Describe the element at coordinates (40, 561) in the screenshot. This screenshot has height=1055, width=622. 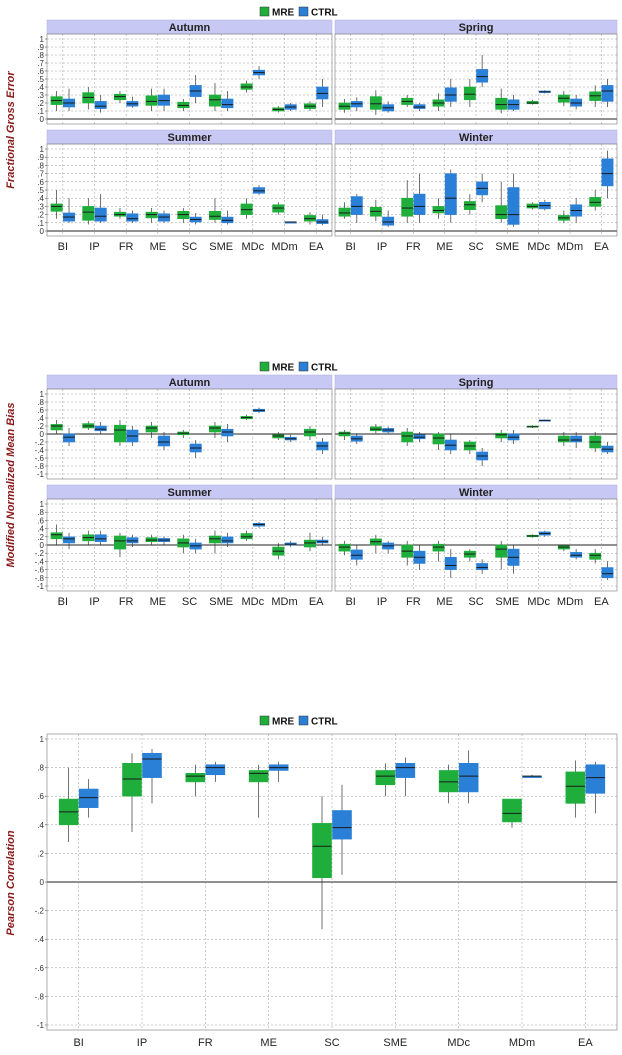
I see `y-tick-label: -.4` at that location.